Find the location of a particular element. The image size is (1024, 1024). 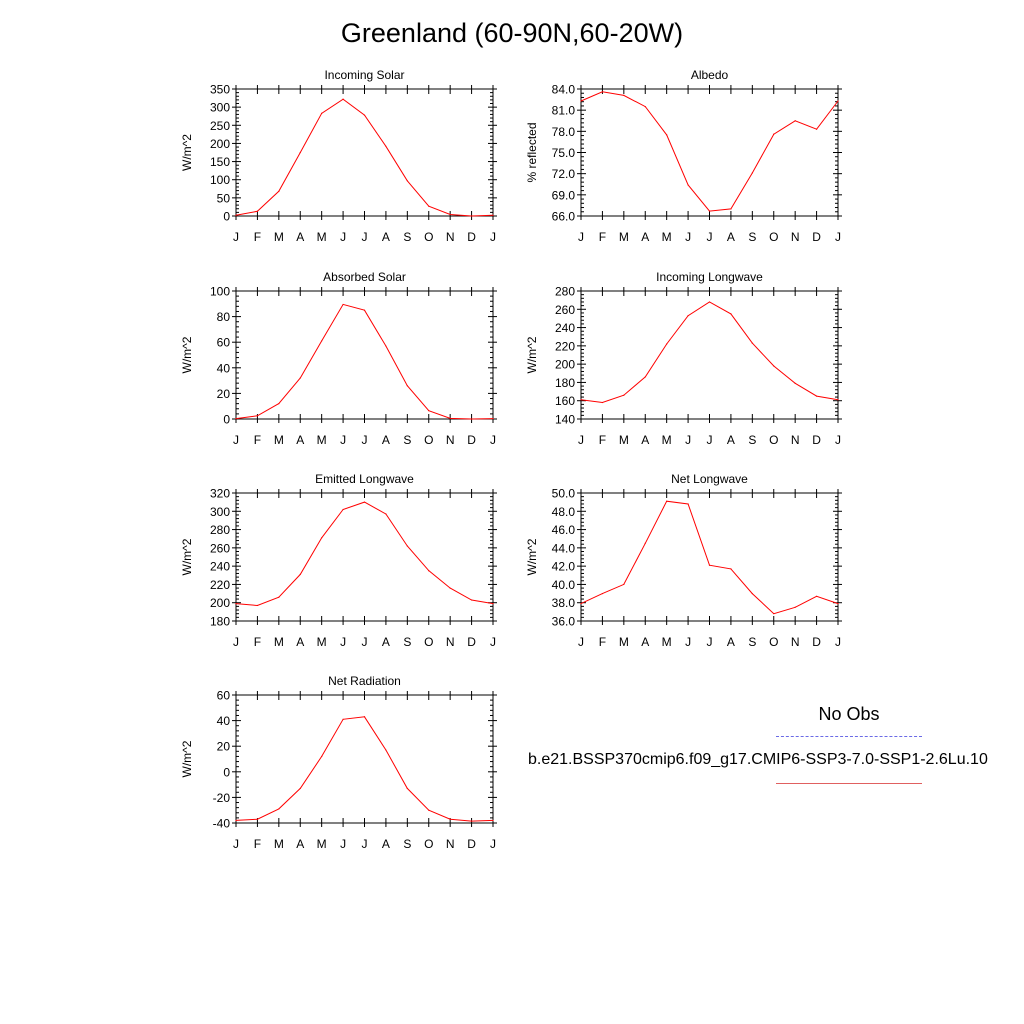

y-tick-label: 50.0 is located at coordinates (564, 494).